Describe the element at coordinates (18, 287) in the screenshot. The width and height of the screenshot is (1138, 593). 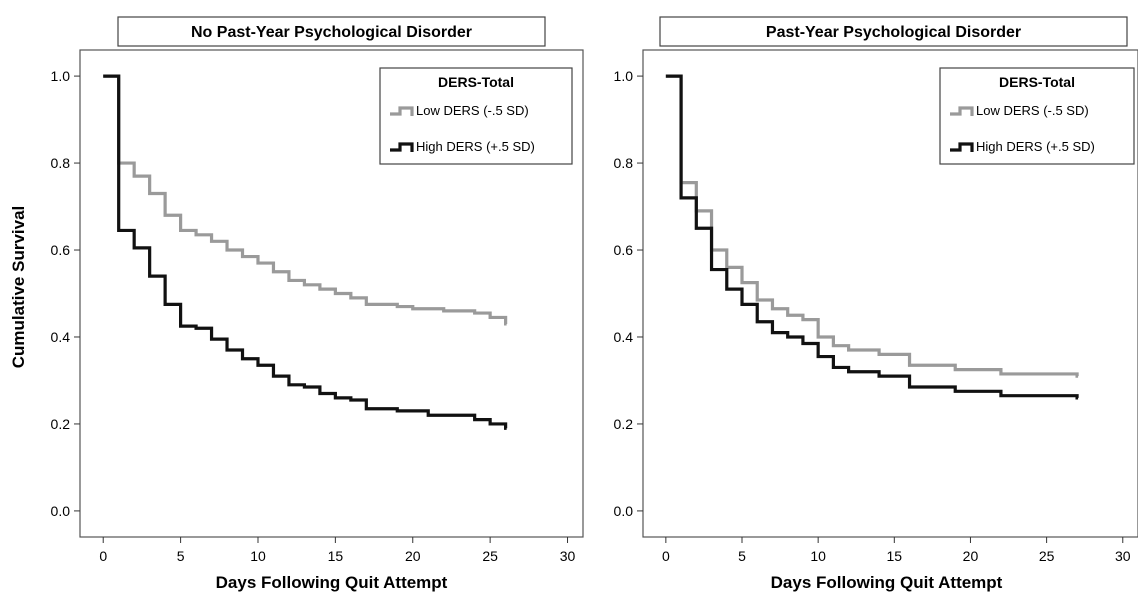
I see `y-axis-label: Cumulative Survival` at that location.